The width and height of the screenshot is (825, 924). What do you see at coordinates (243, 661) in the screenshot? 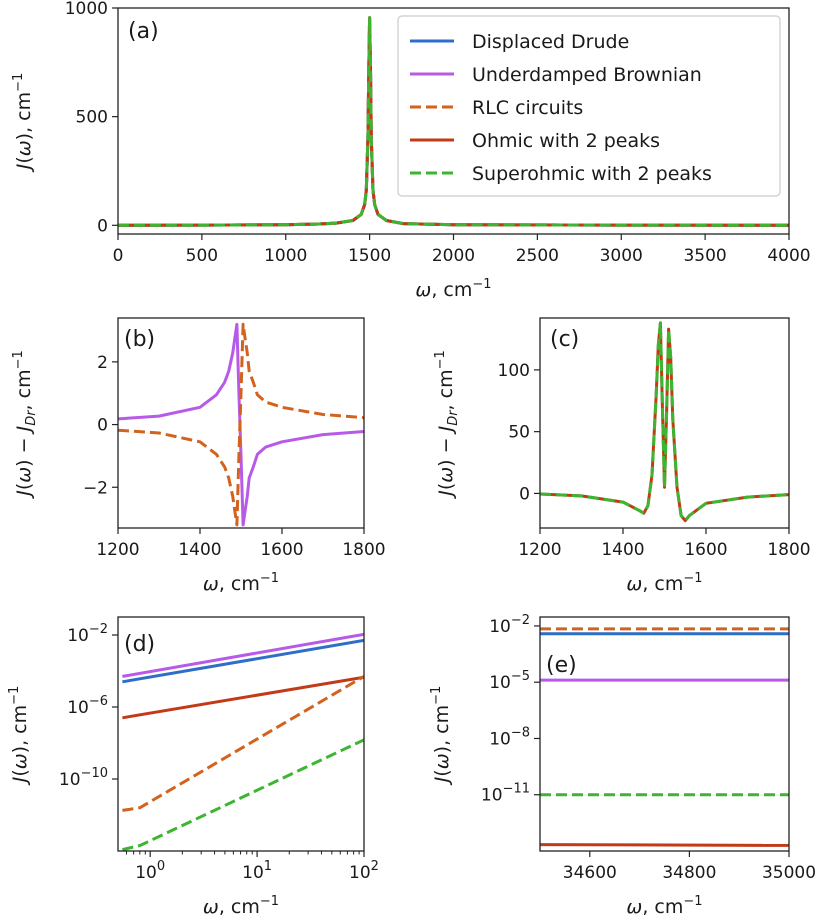
I see `series-line-displaced-drude` at bounding box center [243, 661].